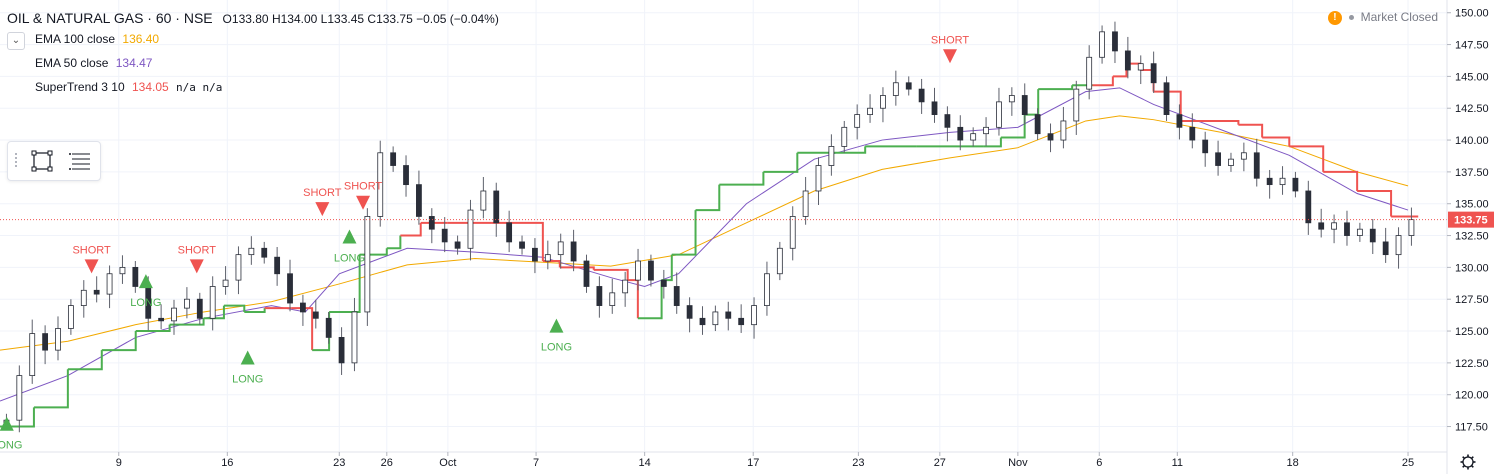 The width and height of the screenshot is (1494, 474). What do you see at coordinates (93, 63) in the screenshot?
I see `indicator-ema-50: EMA 50 close 134.47` at bounding box center [93, 63].